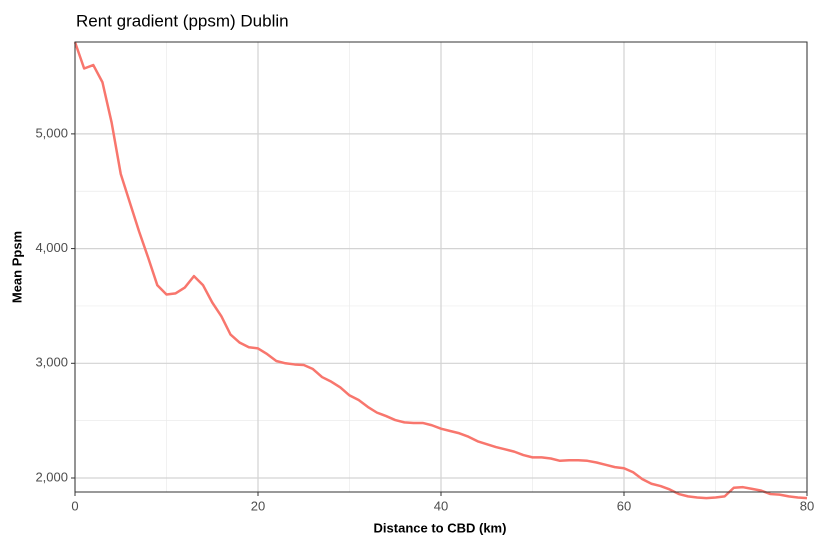 Image resolution: width=816 pixels, height=538 pixels. I want to click on x-tick-label: 20, so click(258, 505).